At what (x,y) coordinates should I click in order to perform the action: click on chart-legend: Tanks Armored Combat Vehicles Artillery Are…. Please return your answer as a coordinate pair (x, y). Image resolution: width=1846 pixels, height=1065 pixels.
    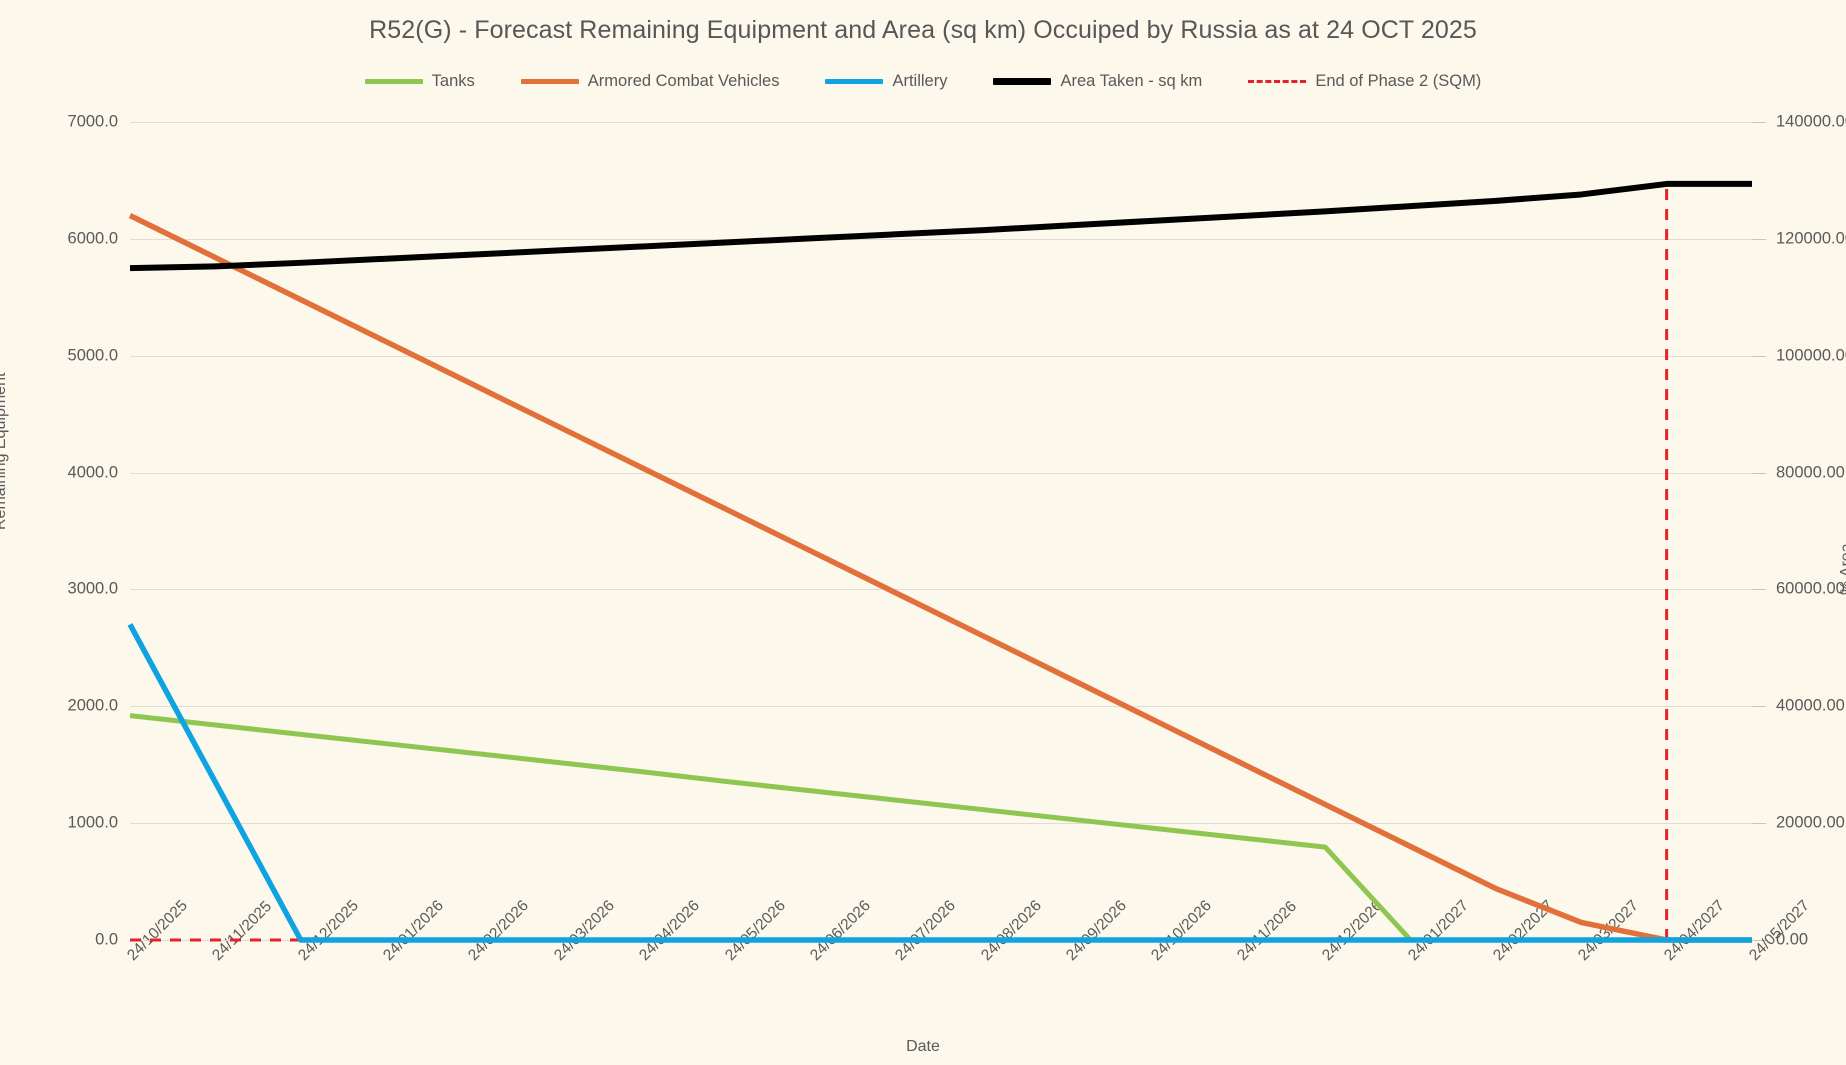
    Looking at the image, I should click on (923, 81).